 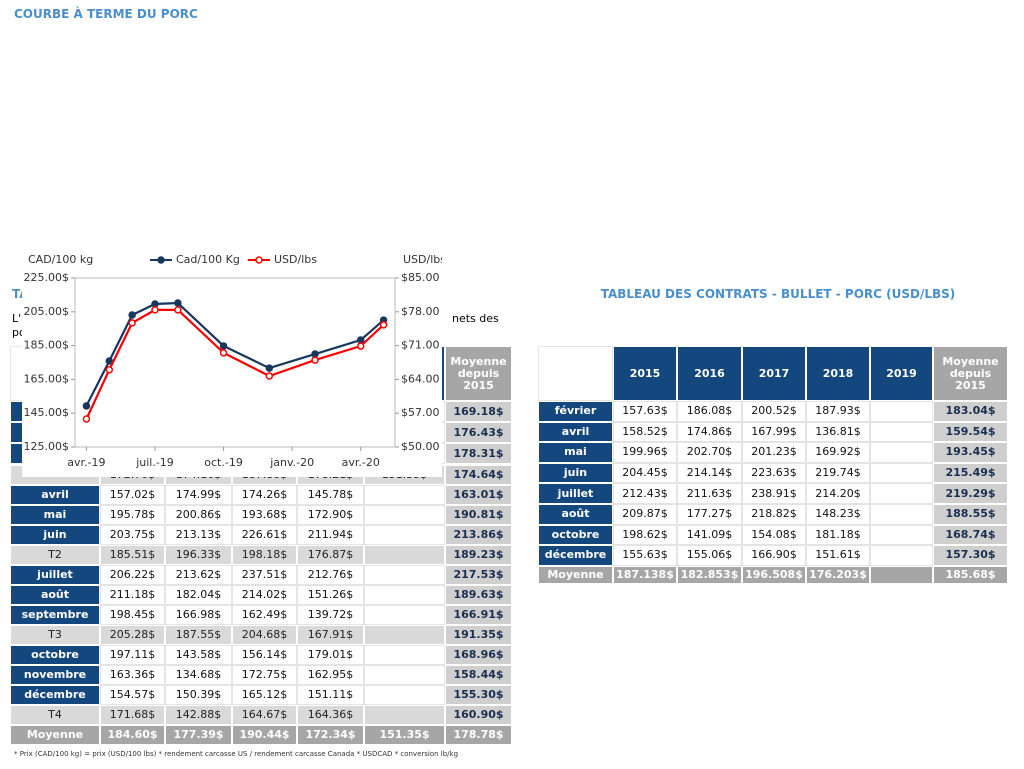 What do you see at coordinates (645, 432) in the screenshot?
I see `table-cell: 158.52$` at bounding box center [645, 432].